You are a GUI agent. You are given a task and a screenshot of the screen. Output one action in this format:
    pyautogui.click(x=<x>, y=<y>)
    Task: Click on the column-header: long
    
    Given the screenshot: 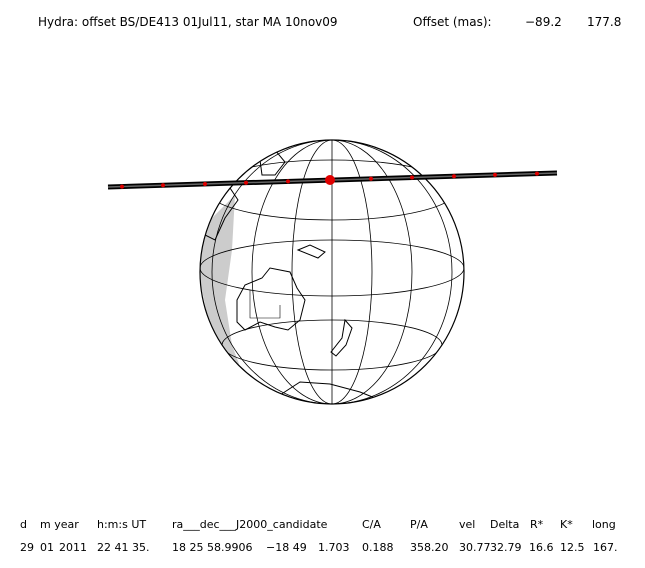 What is the action you would take?
    pyautogui.click(x=604, y=524)
    